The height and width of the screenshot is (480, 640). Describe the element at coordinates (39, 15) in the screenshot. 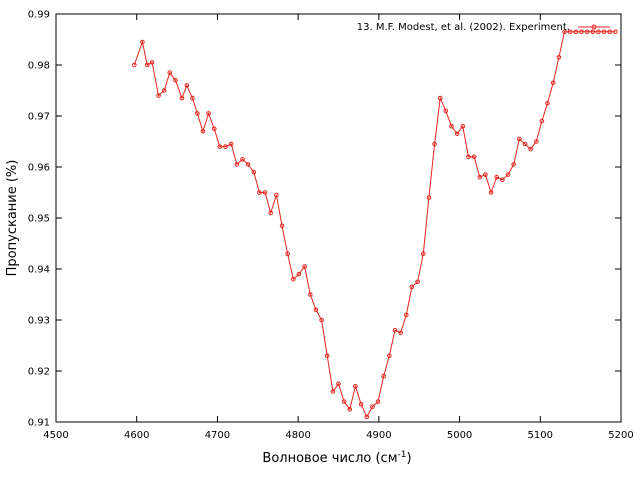

I see `y-tick-label: 0.99` at that location.